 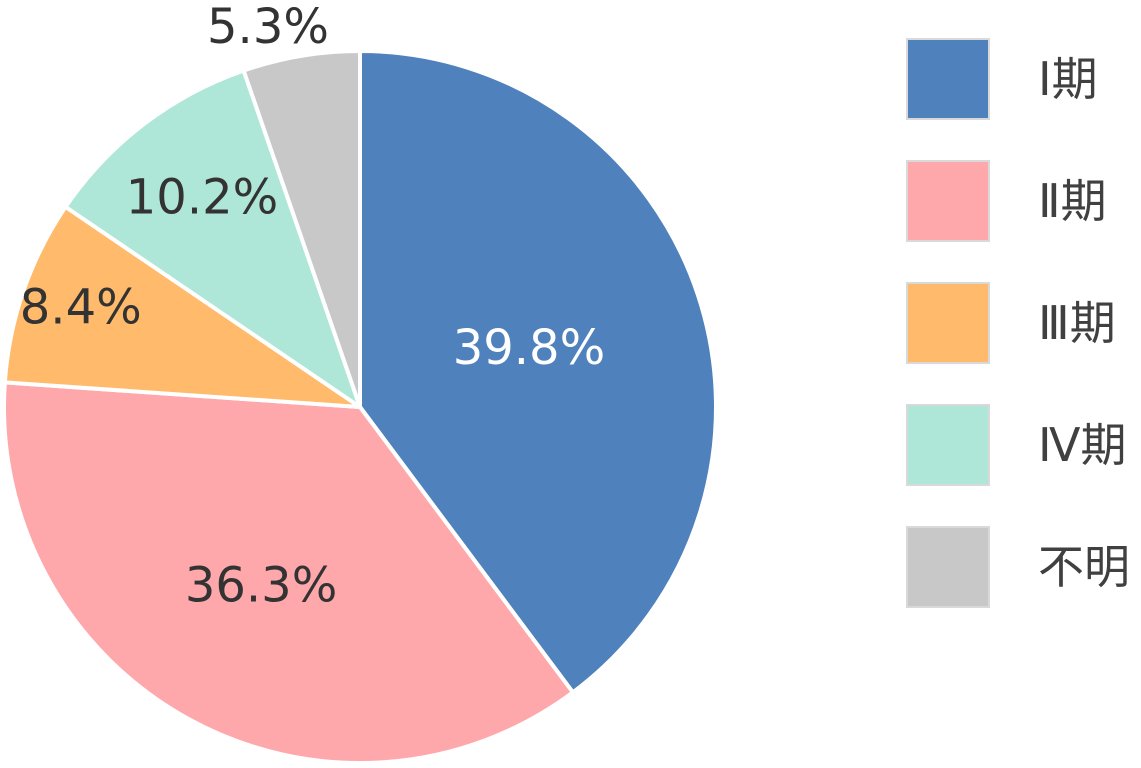 I want to click on legend-item-stage-2: Ⅱ期, so click(x=1023, y=201).